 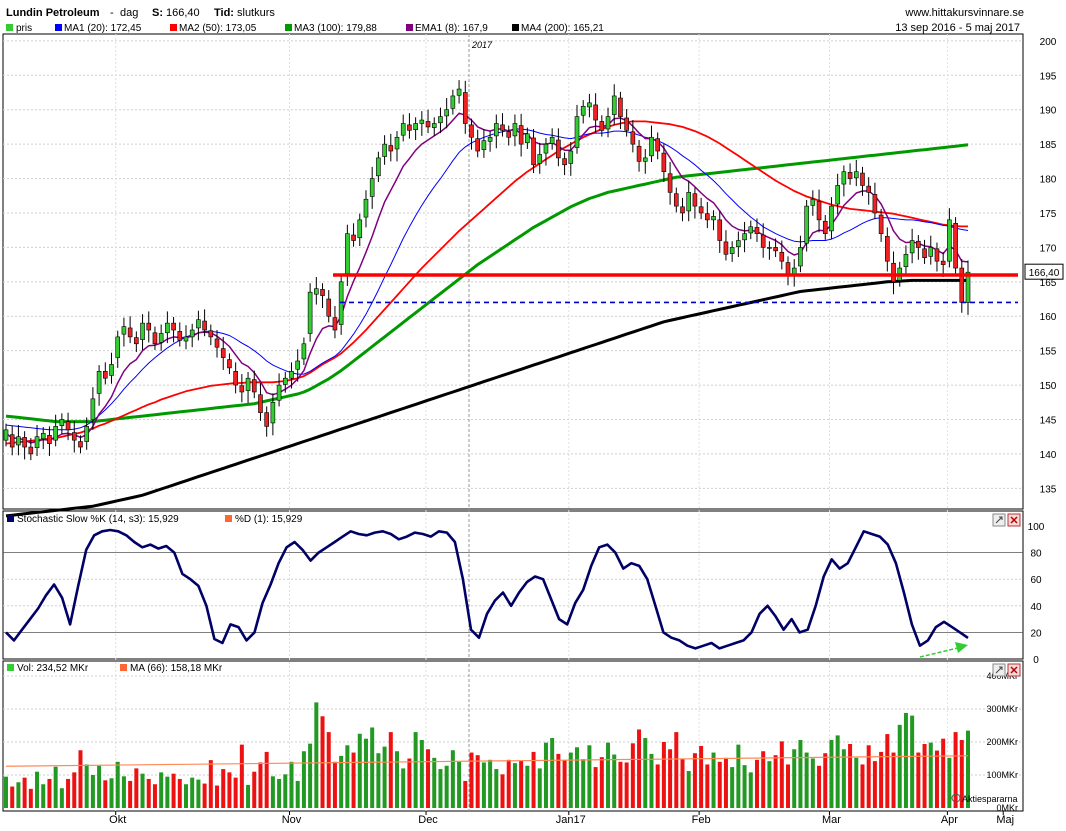 What do you see at coordinates (964, 13) in the screenshot?
I see `site-url: www.hittakursvinnare.se` at bounding box center [964, 13].